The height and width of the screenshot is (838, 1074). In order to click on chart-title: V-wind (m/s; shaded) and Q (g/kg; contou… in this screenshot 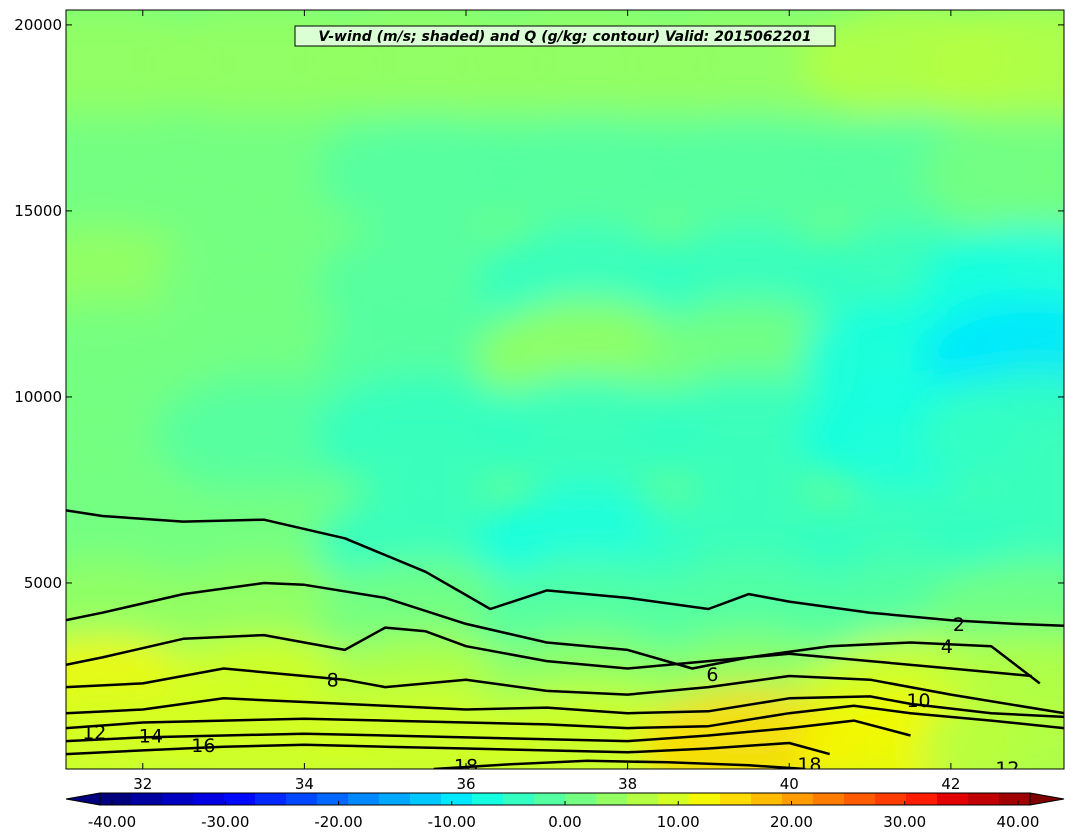, I will do `click(564, 37)`.